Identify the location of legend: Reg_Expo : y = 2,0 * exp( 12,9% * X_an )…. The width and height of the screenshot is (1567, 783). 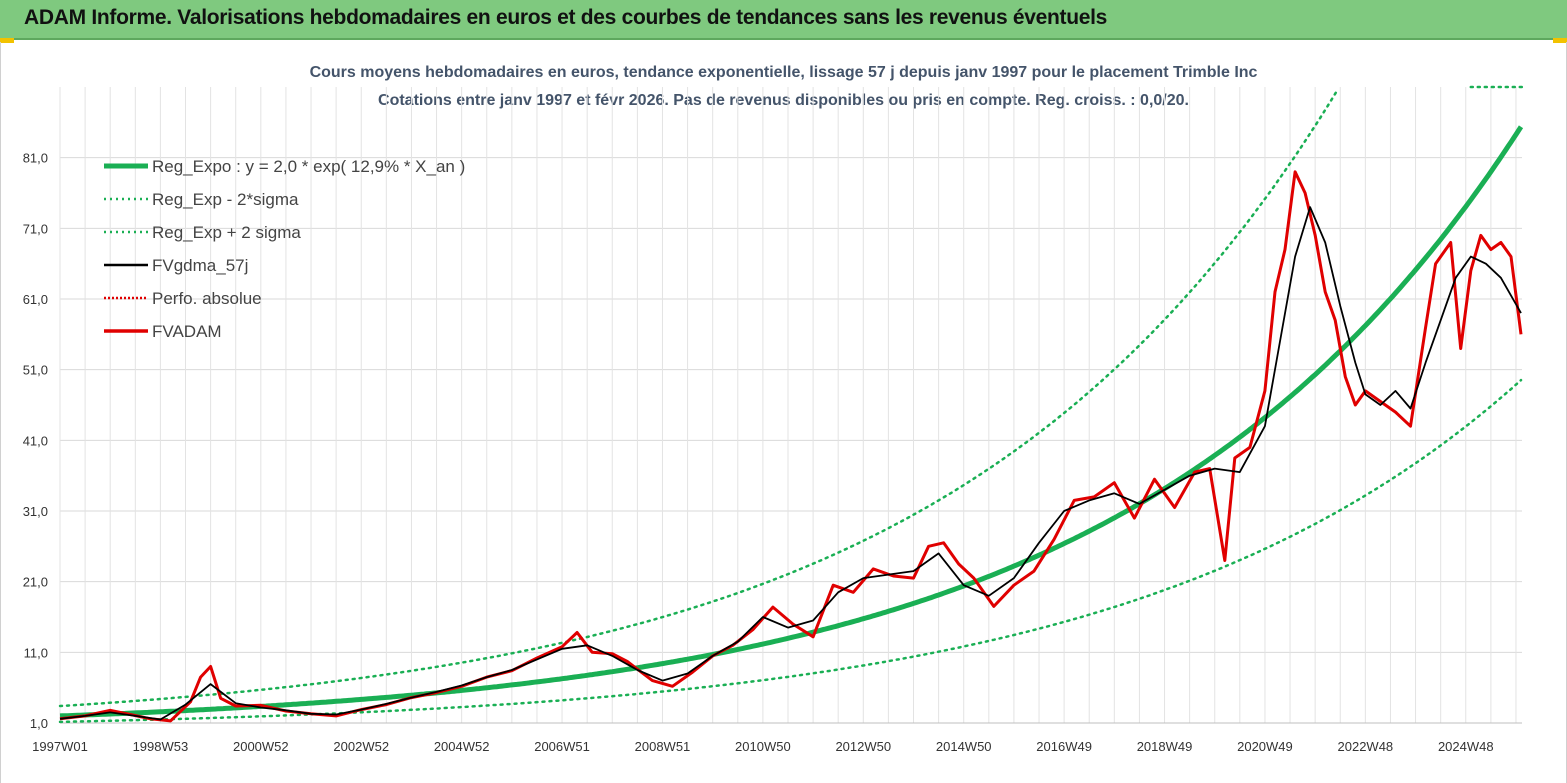
(284, 249).